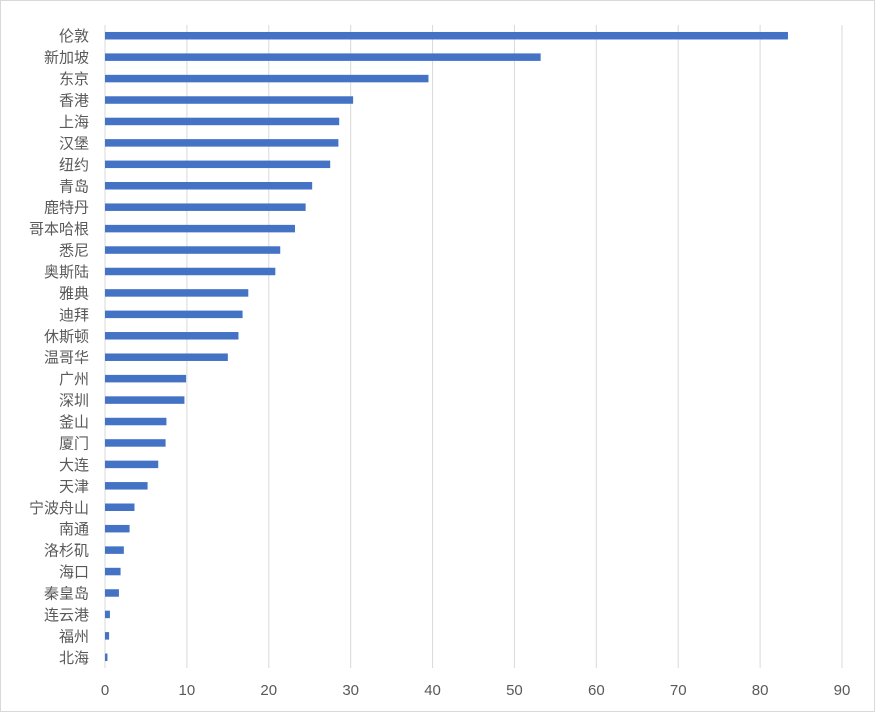 This screenshot has height=713, width=875. Describe the element at coordinates (74, 251) in the screenshot. I see `category-label: 悉尼` at that location.